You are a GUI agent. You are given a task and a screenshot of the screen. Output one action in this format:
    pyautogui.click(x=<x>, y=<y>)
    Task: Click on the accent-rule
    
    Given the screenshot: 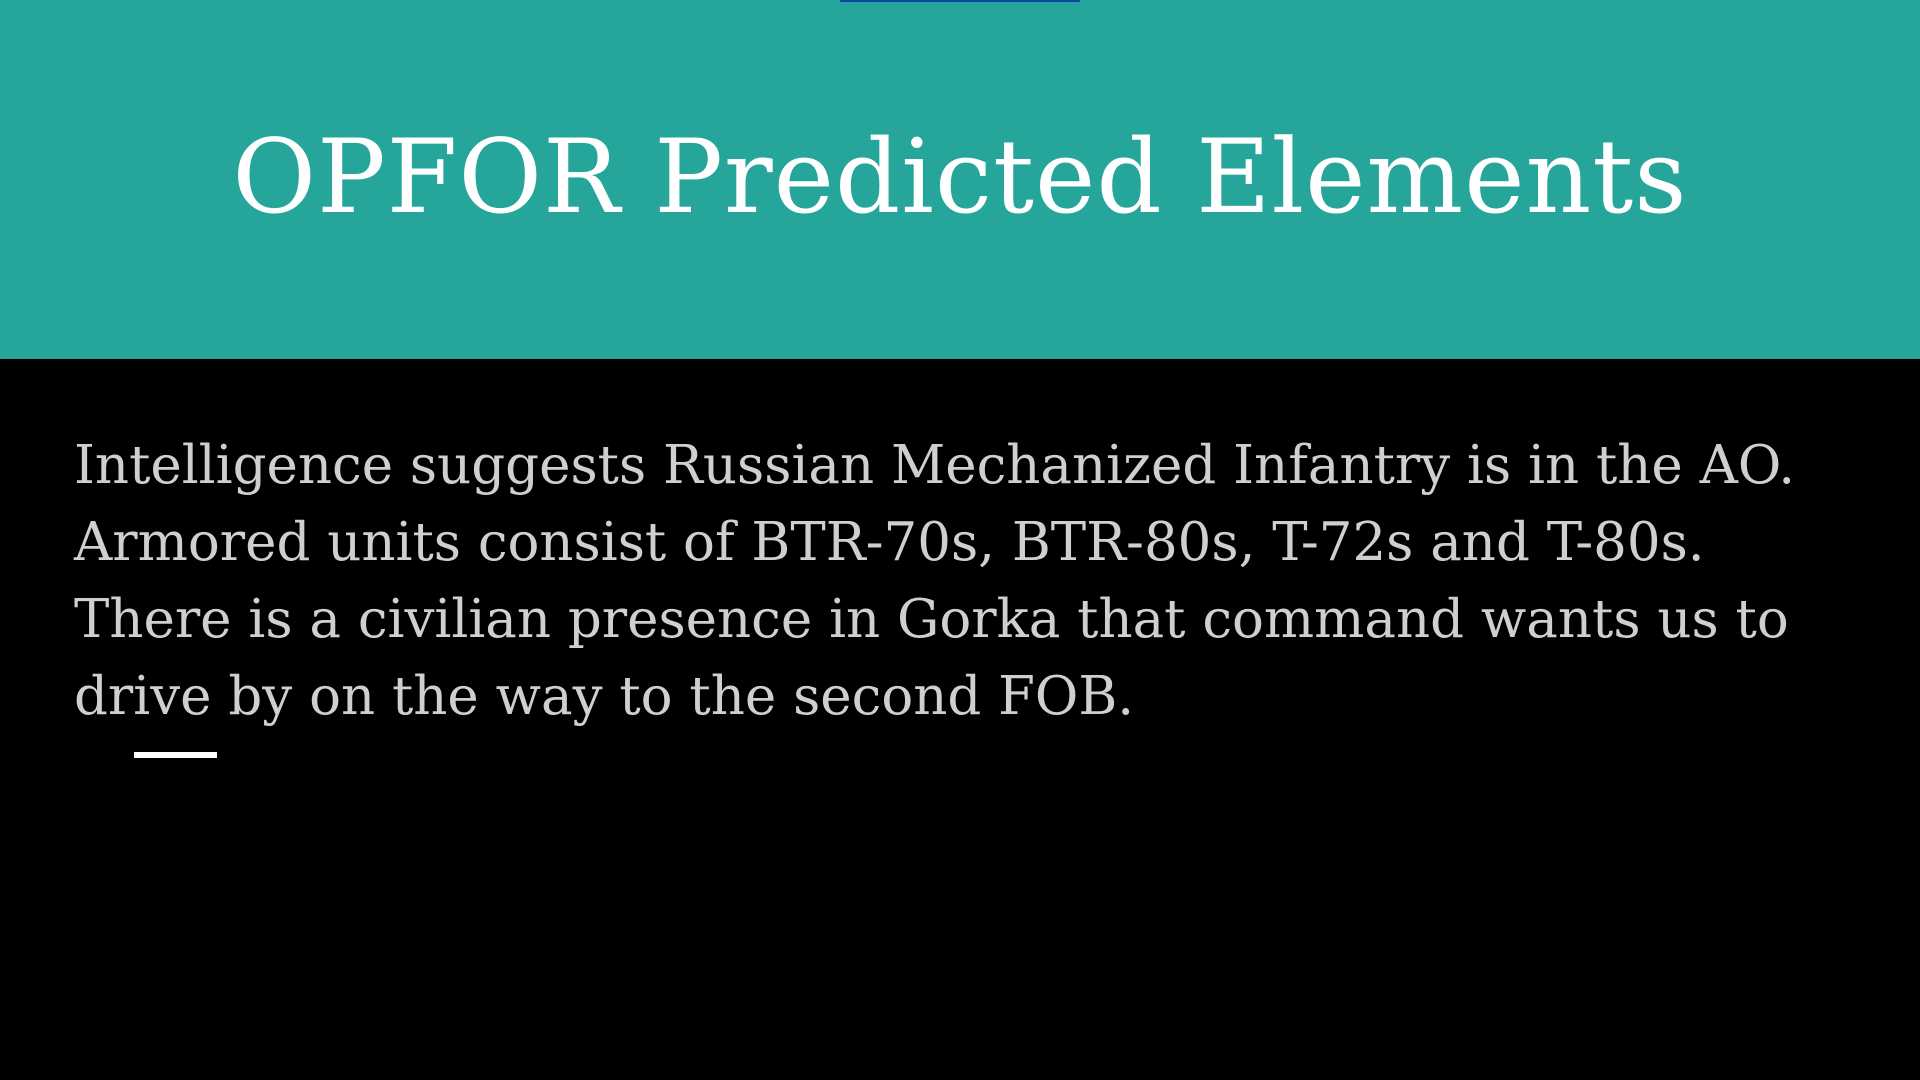 What is the action you would take?
    pyautogui.click(x=175, y=755)
    